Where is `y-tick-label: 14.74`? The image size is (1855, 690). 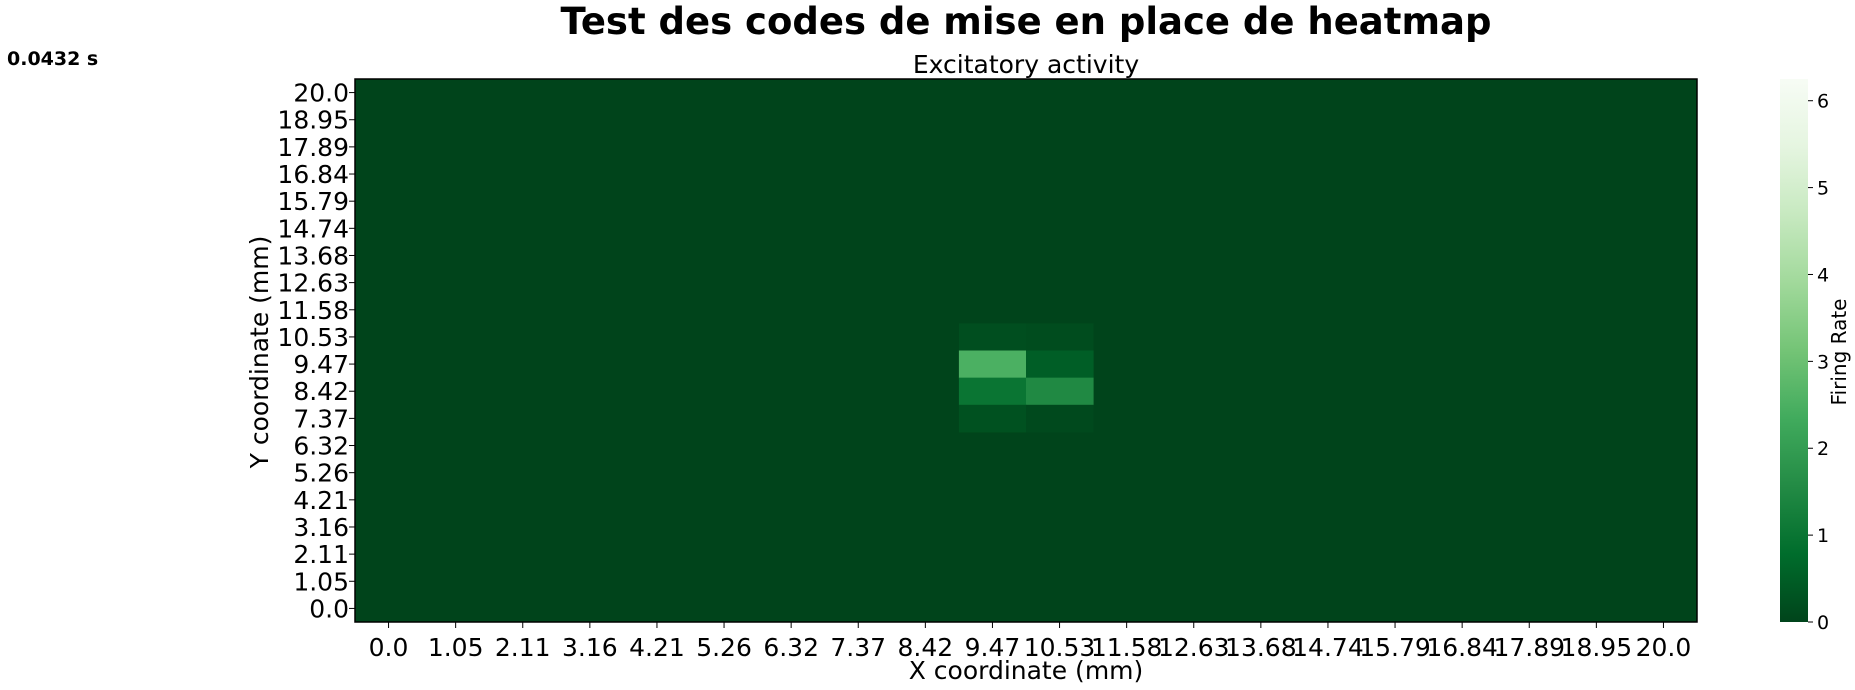
y-tick-label: 14.74 is located at coordinates (313, 228).